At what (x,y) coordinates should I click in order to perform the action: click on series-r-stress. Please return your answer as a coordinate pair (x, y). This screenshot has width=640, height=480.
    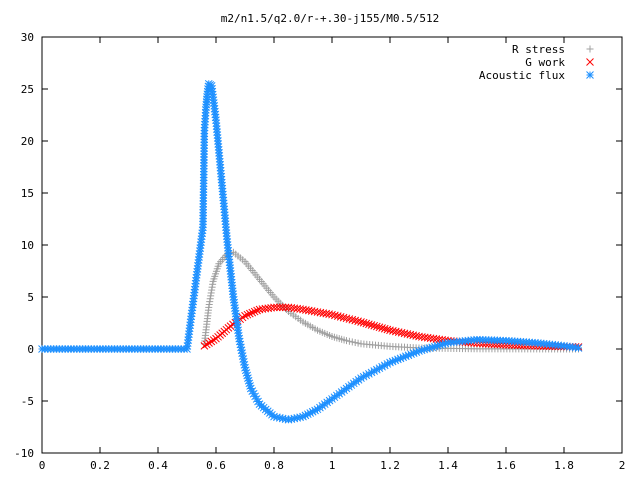
    Looking at the image, I should click on (391, 300).